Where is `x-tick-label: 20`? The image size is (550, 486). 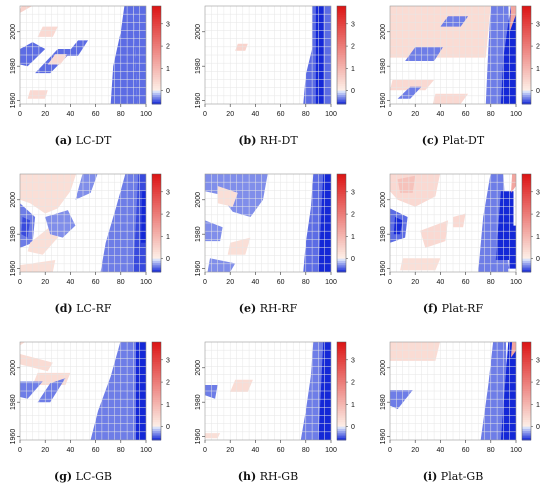
x-tick-label: 20 is located at coordinates (230, 450).